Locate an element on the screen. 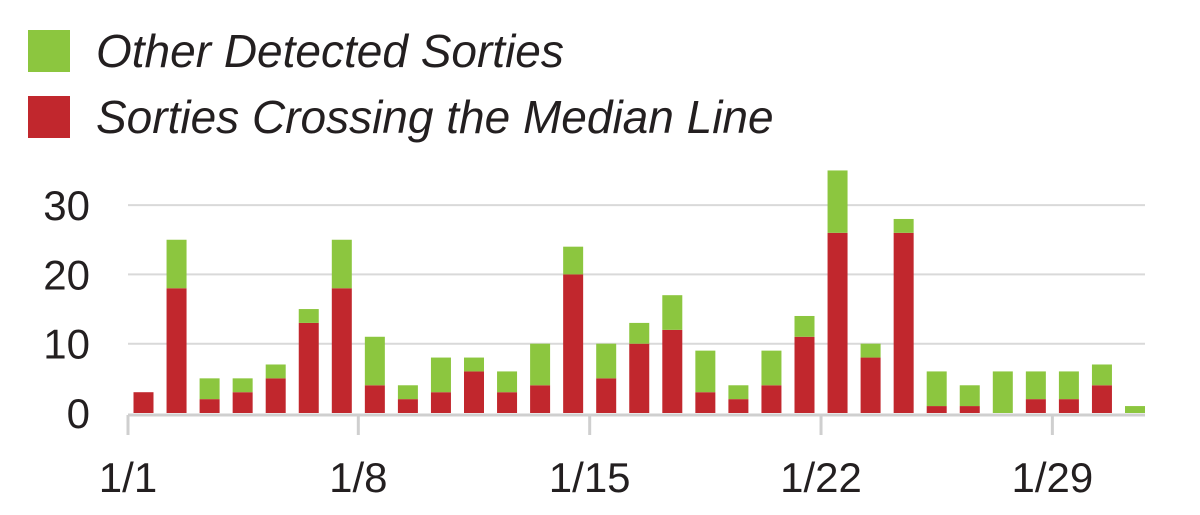 This screenshot has height=515, width=1200. legend-label: Sorties Crossing the Median Line is located at coordinates (435, 117).